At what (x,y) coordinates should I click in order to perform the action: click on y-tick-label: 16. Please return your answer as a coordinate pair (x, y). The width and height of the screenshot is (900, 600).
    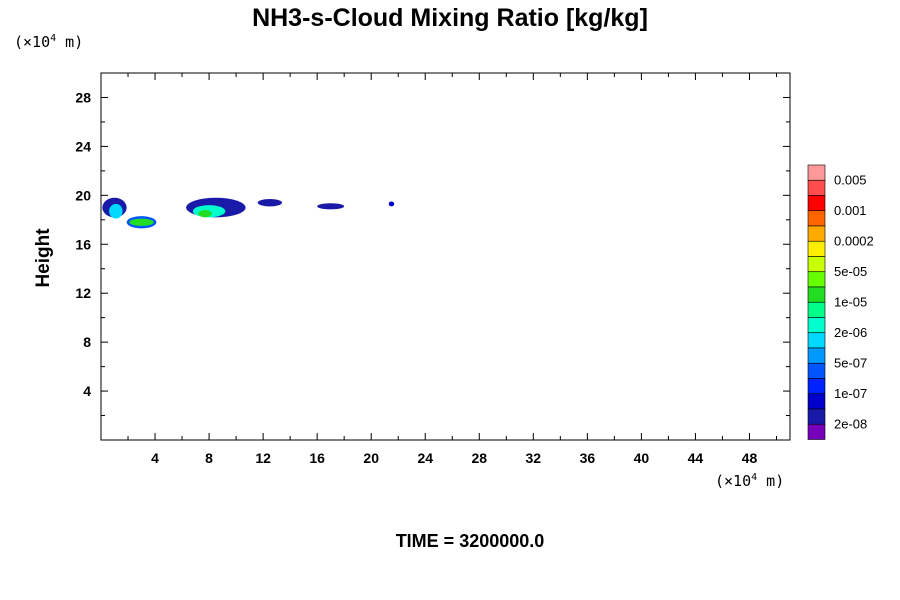
    Looking at the image, I should click on (83, 244).